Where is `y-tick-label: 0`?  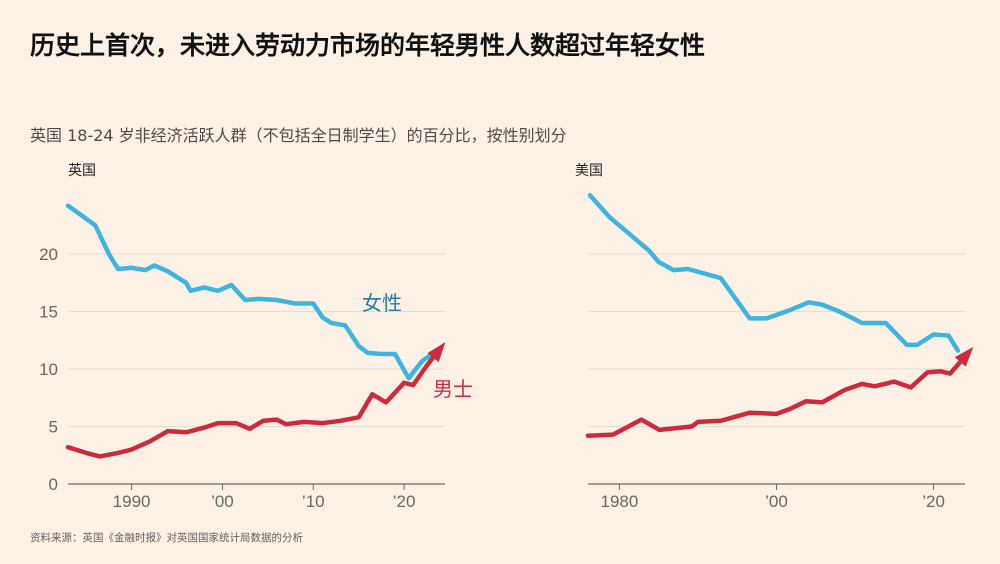
y-tick-label: 0 is located at coordinates (53, 484).